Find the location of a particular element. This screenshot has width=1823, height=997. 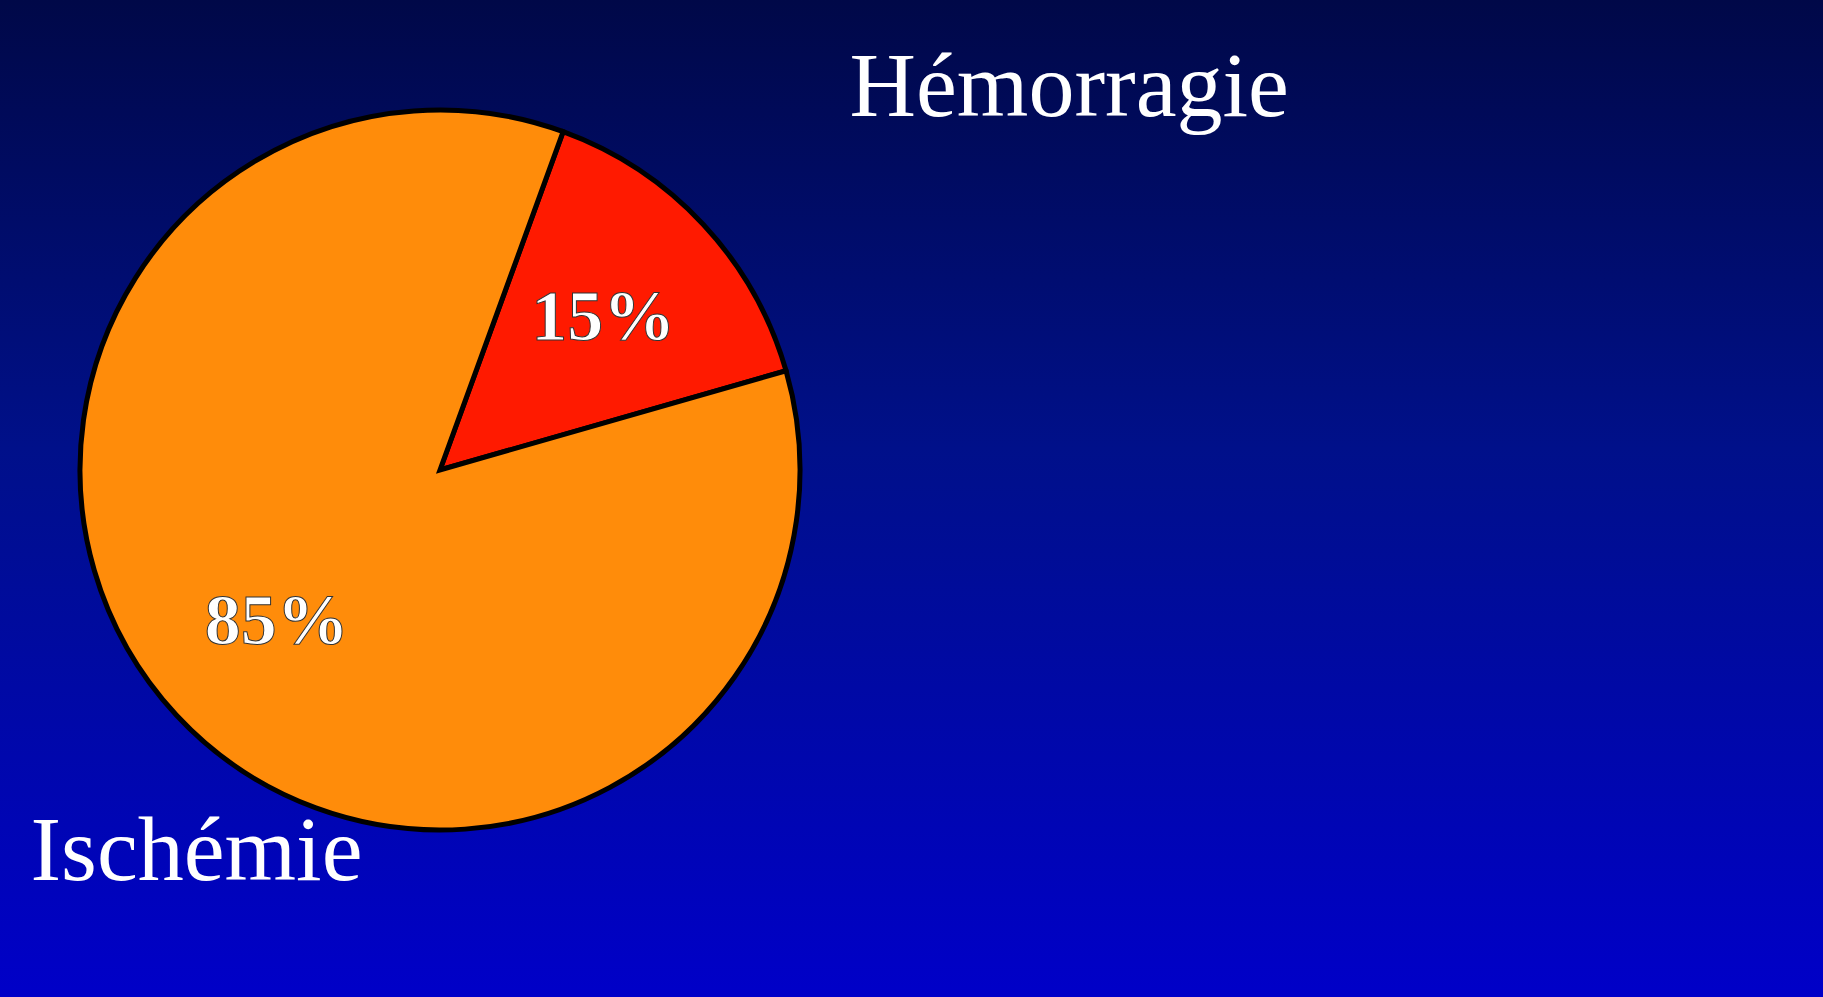

slice-label: Hémorragie is located at coordinates (1069, 85).